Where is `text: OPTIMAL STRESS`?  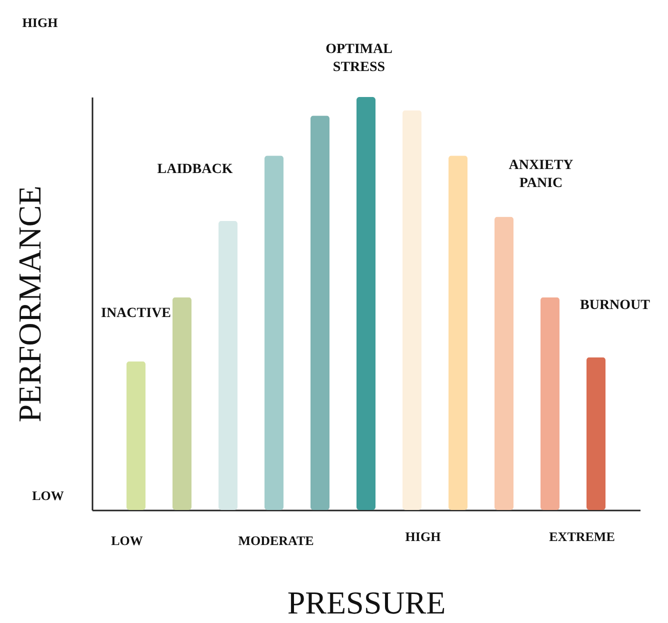 text: OPTIMAL STRESS is located at coordinates (359, 58).